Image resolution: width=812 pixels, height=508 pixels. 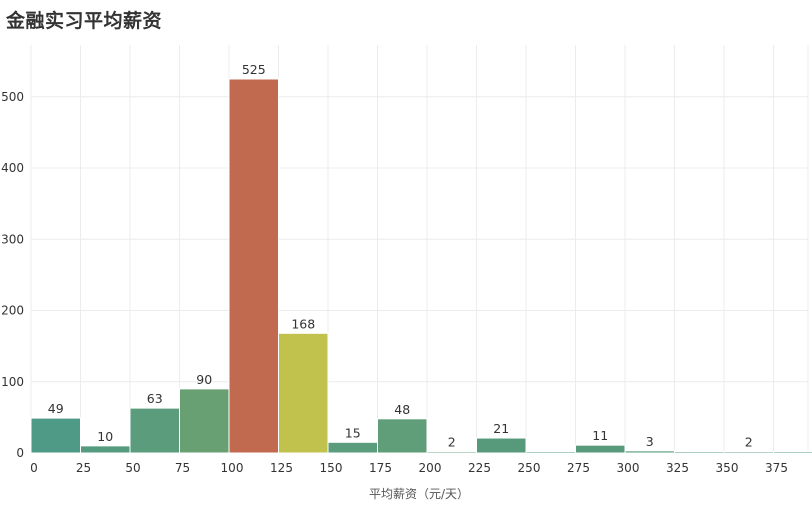 What do you see at coordinates (12, 311) in the screenshot?
I see `y-tick-label: 200` at bounding box center [12, 311].